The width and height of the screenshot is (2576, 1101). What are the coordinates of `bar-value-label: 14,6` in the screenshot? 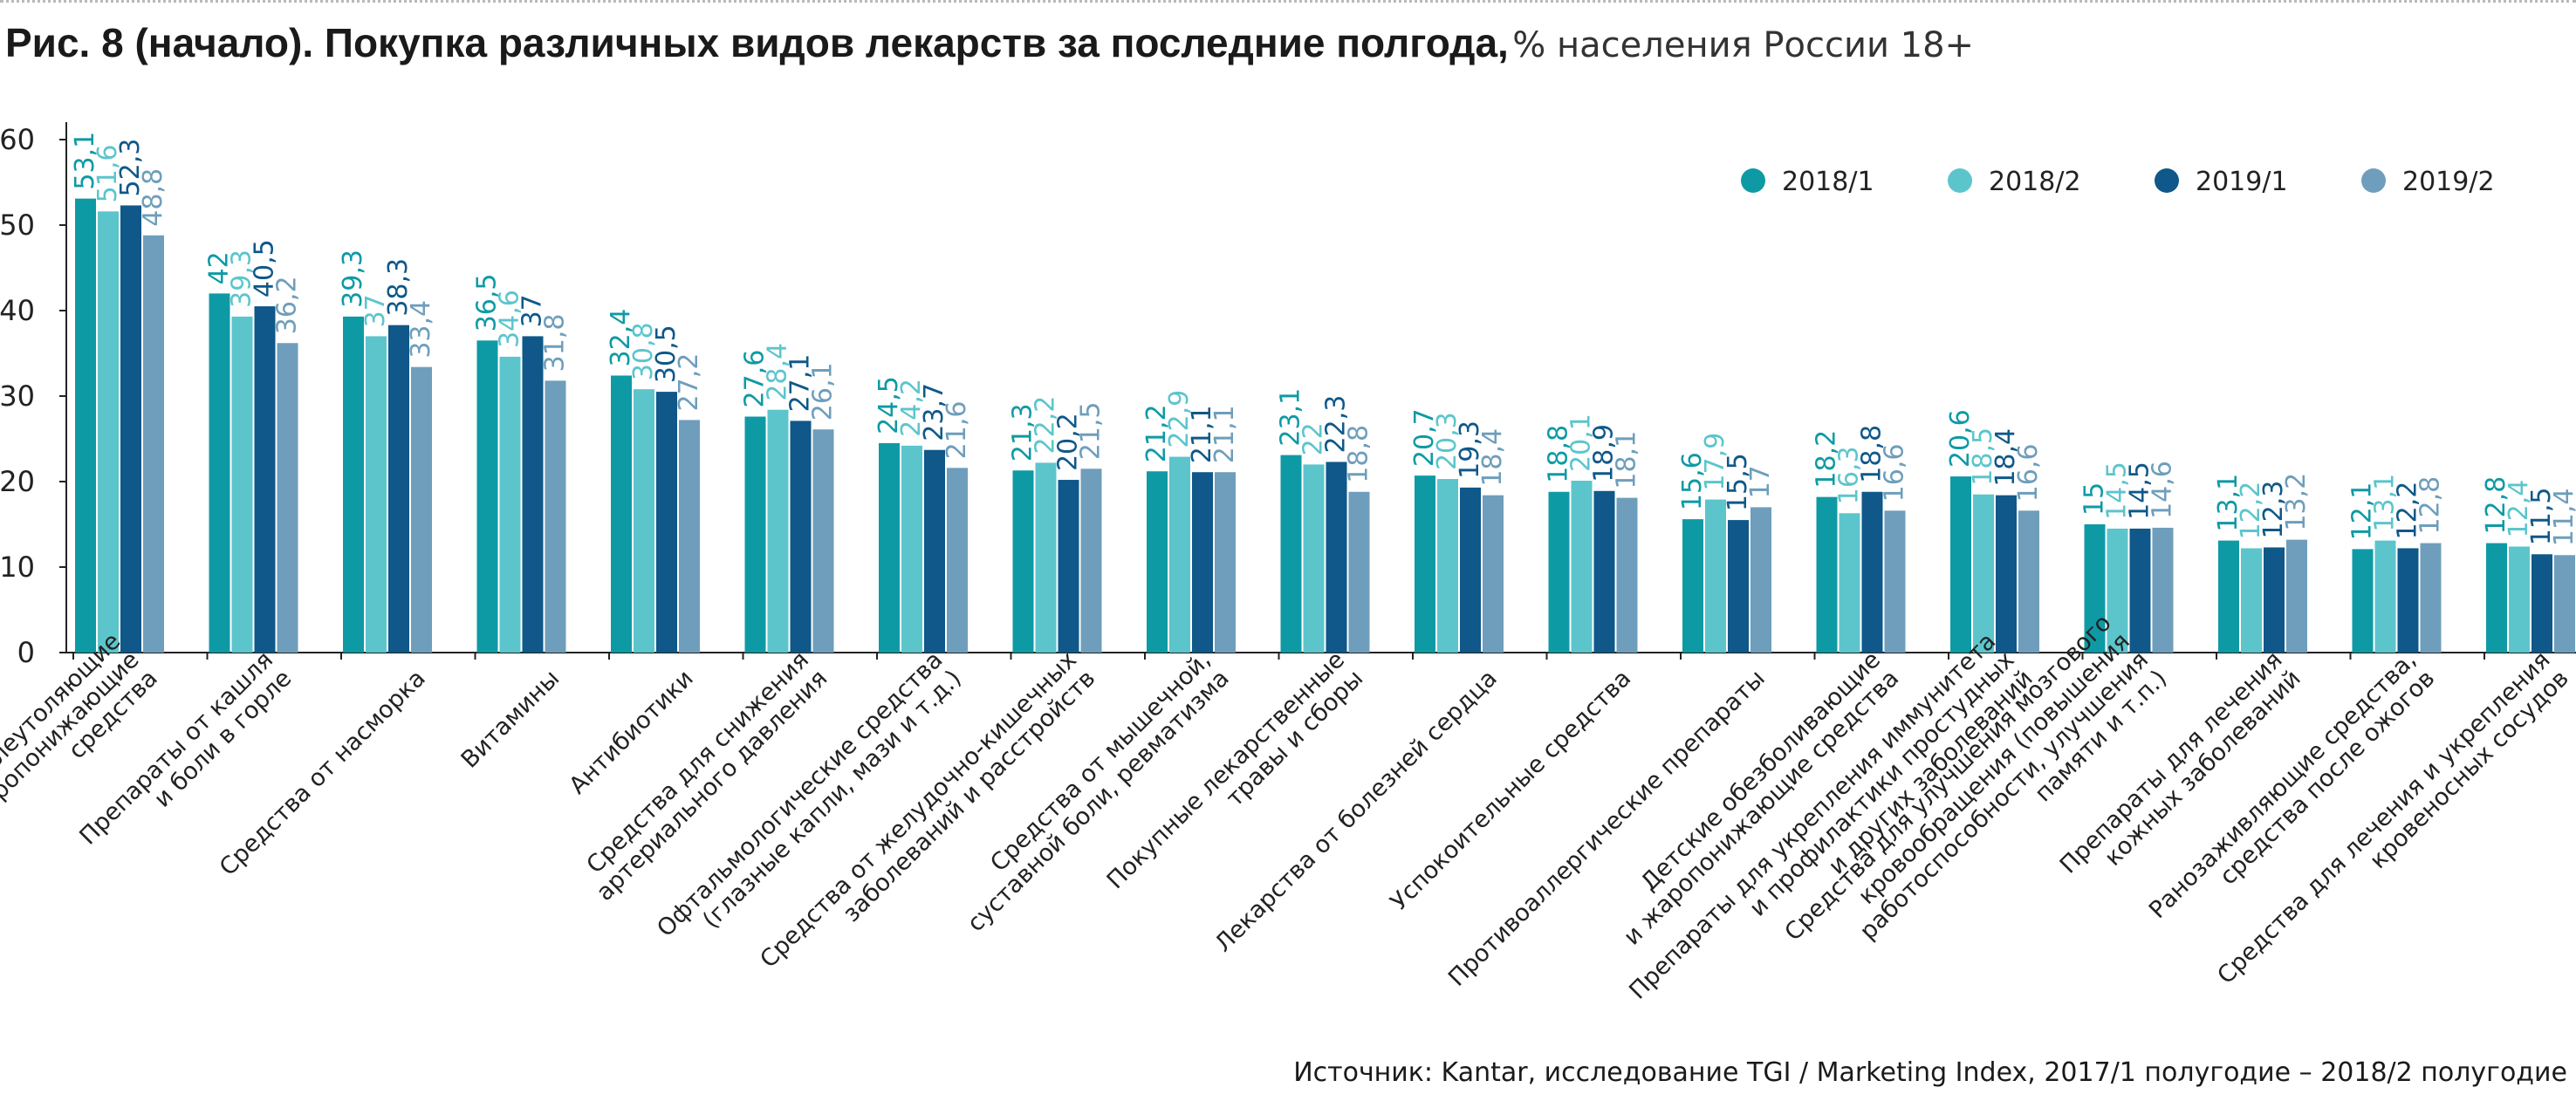 It's located at (2163, 490).